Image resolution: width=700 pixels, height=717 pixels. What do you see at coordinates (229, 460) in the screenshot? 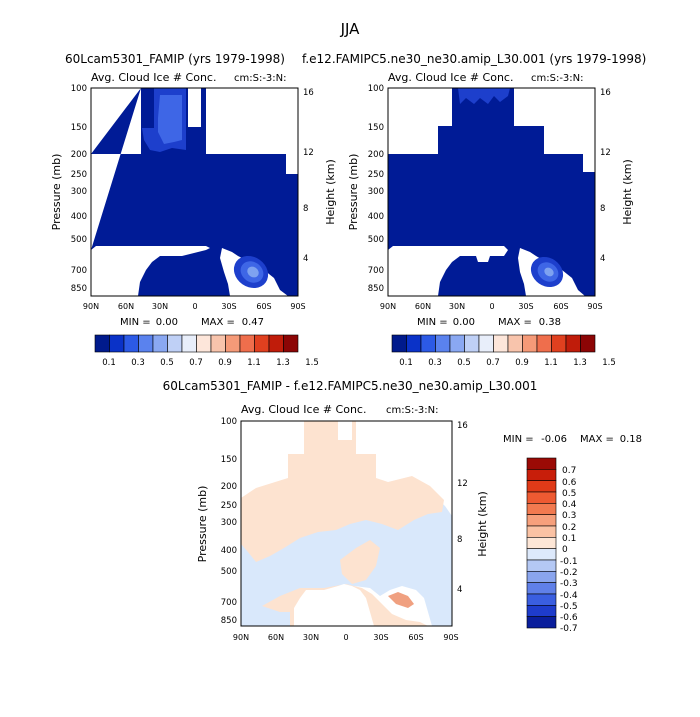
I see `panel-3-ytick: 150` at bounding box center [229, 460].